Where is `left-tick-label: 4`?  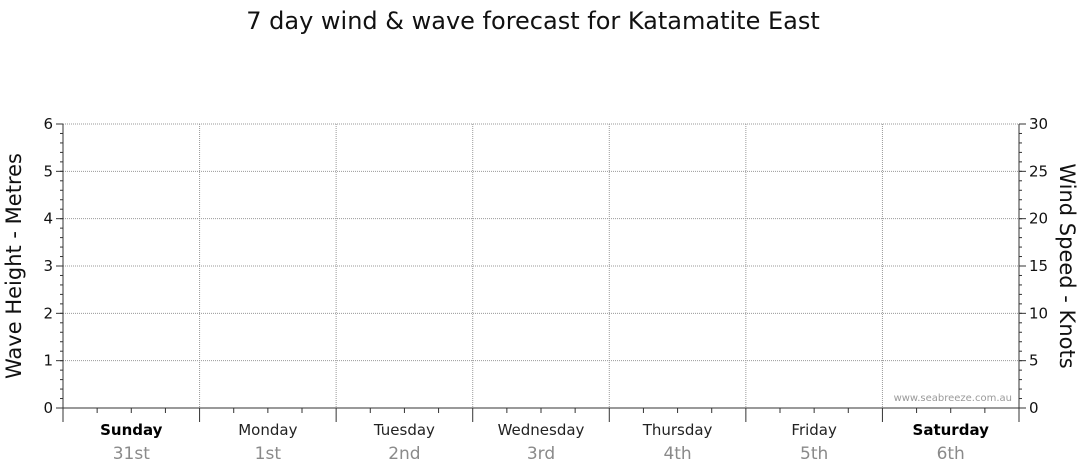 left-tick-label: 4 is located at coordinates (48, 219).